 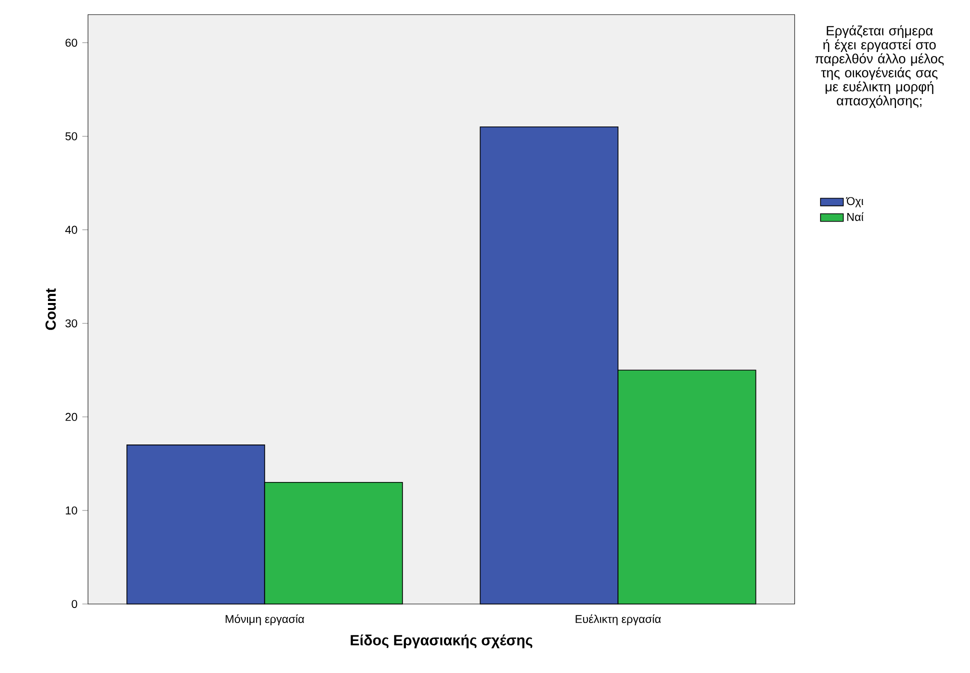 What do you see at coordinates (71, 323) in the screenshot?
I see `y-tick-label: 30` at bounding box center [71, 323].